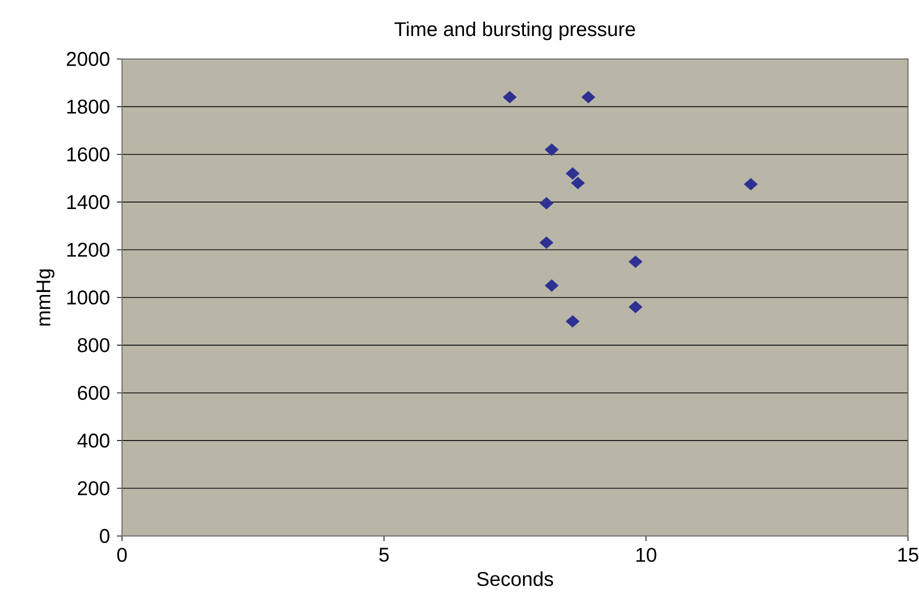  What do you see at coordinates (88, 297) in the screenshot?
I see `y-tick-label: 1000` at bounding box center [88, 297].